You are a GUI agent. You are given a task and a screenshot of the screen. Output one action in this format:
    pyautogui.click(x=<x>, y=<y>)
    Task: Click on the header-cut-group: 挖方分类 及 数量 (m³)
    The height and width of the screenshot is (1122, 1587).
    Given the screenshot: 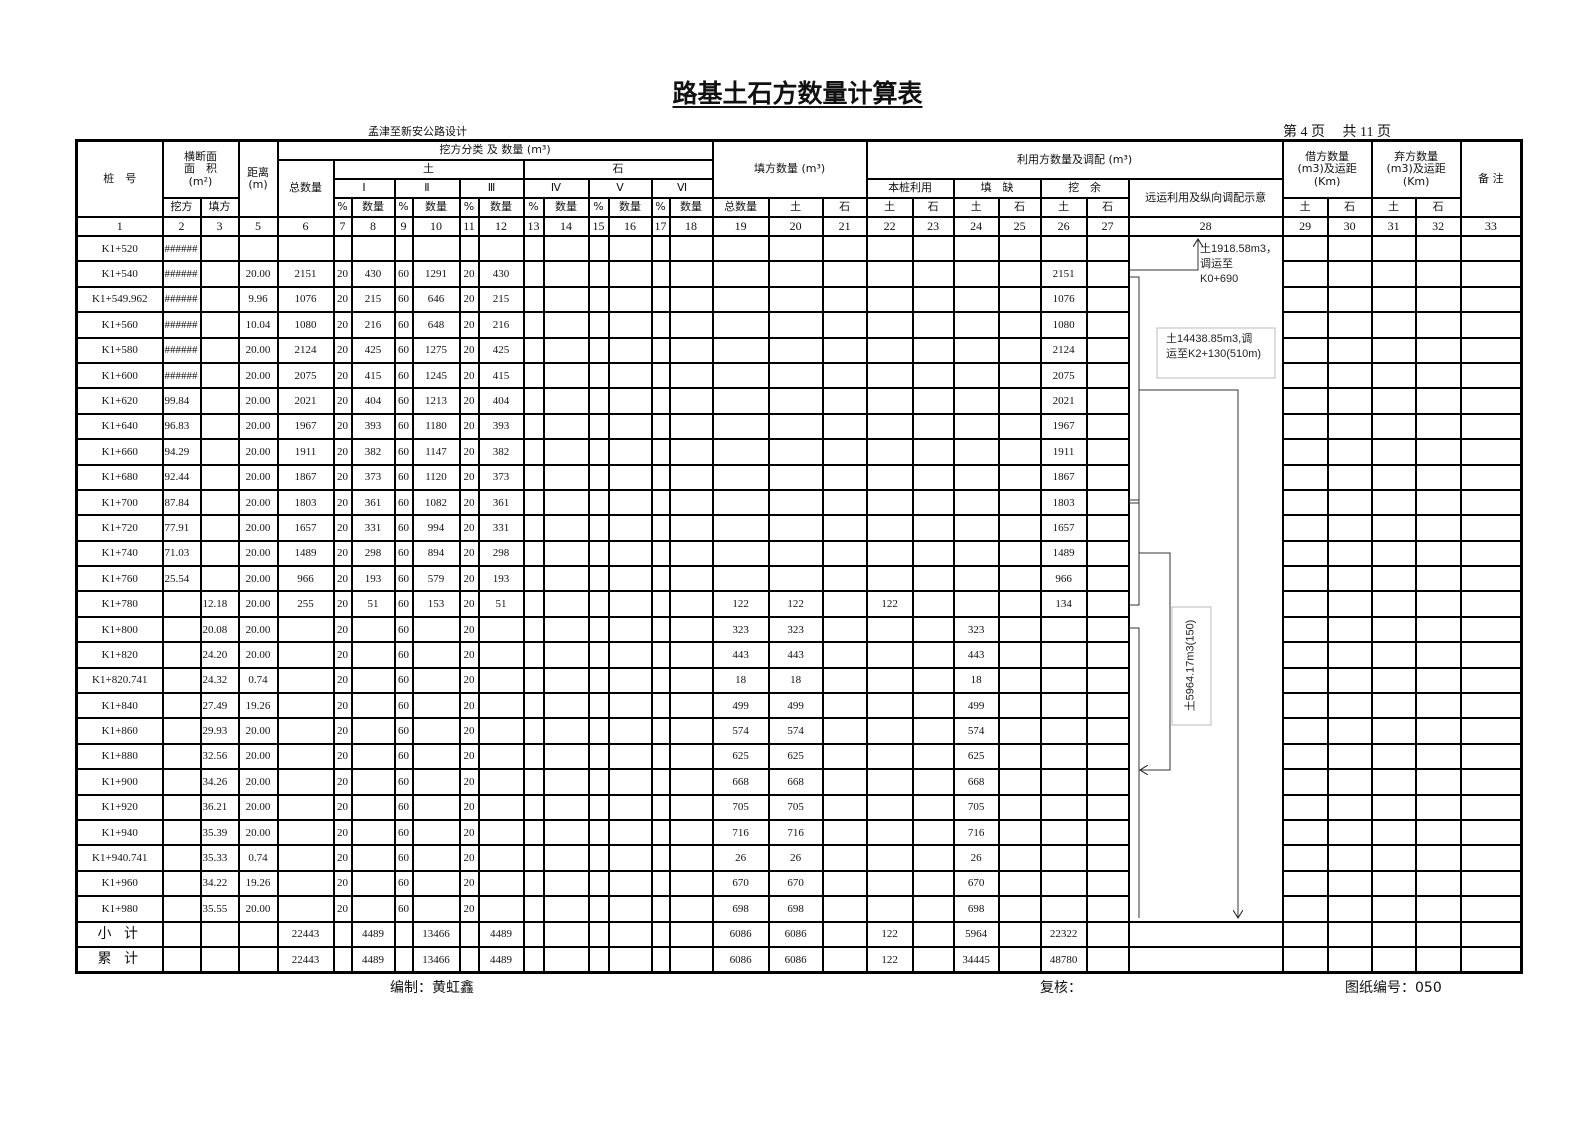 What is the action you would take?
    pyautogui.click(x=495, y=150)
    